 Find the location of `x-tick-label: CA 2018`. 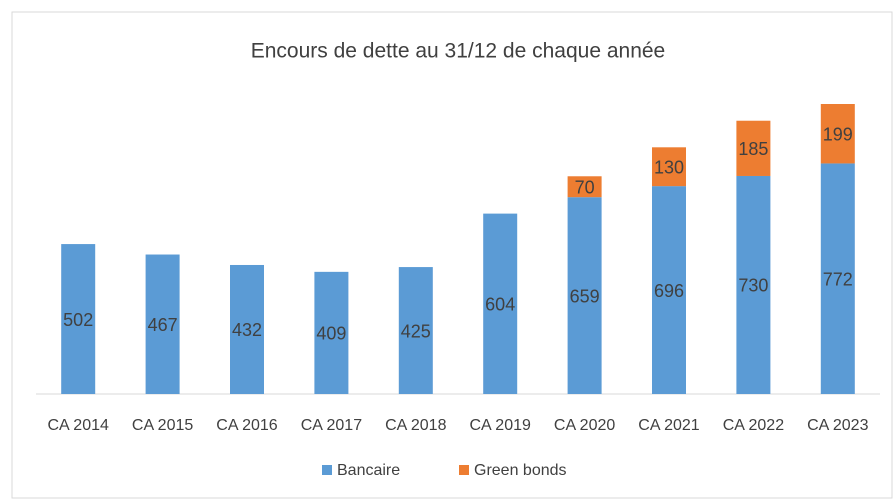

x-tick-label: CA 2018 is located at coordinates (415, 425).